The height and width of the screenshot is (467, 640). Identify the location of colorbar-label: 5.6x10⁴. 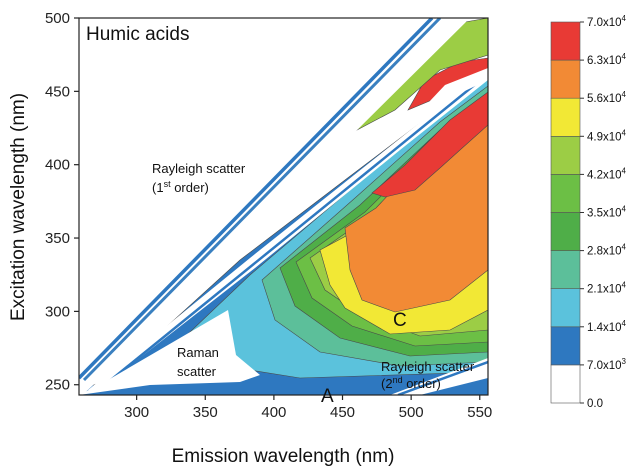
(607, 97).